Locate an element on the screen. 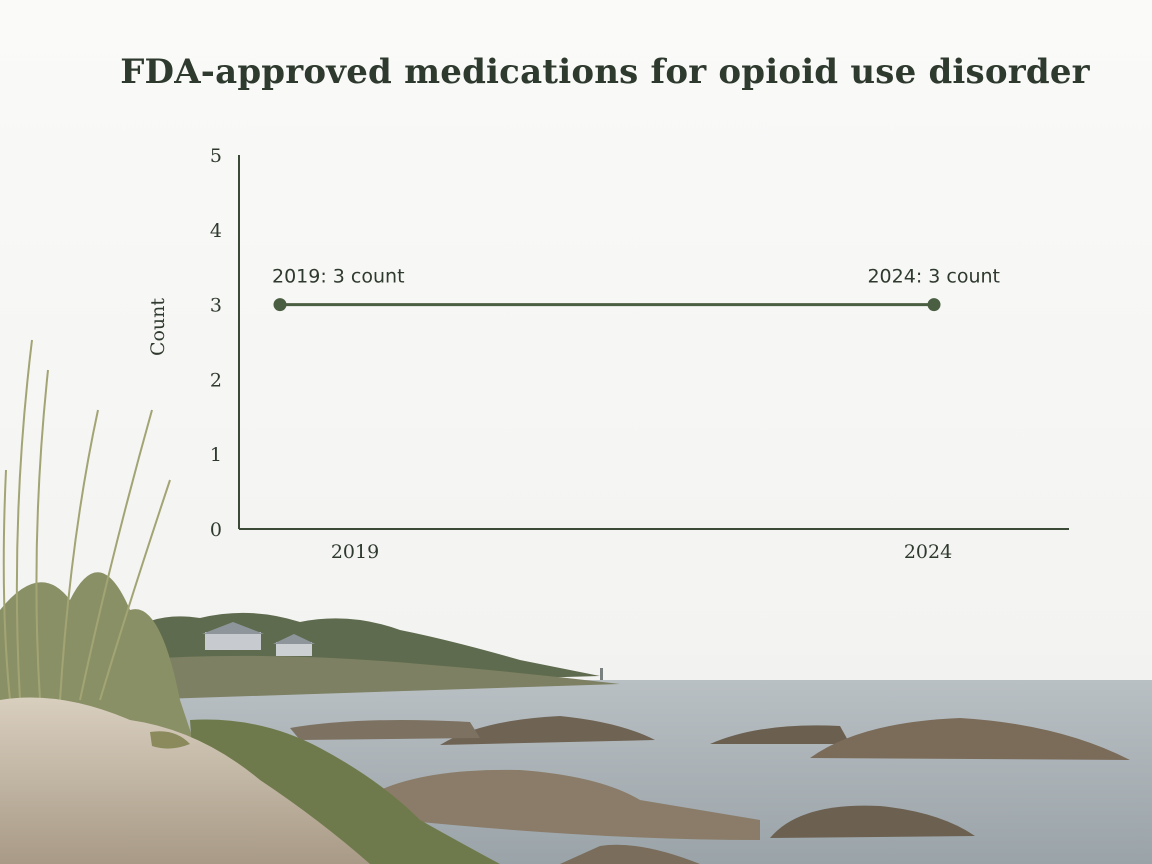 This screenshot has height=864, width=1152. x-tick-label: 2024 is located at coordinates (928, 552).